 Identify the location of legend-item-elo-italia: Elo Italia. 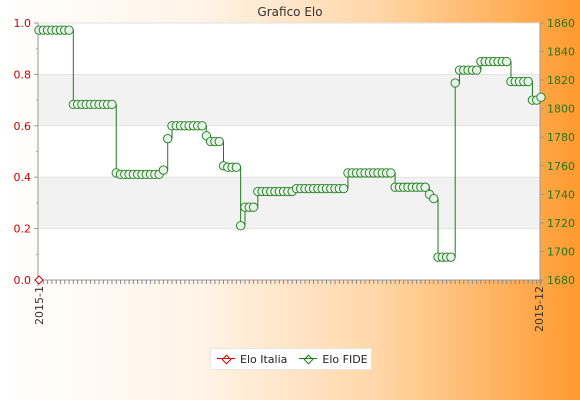
(252, 359).